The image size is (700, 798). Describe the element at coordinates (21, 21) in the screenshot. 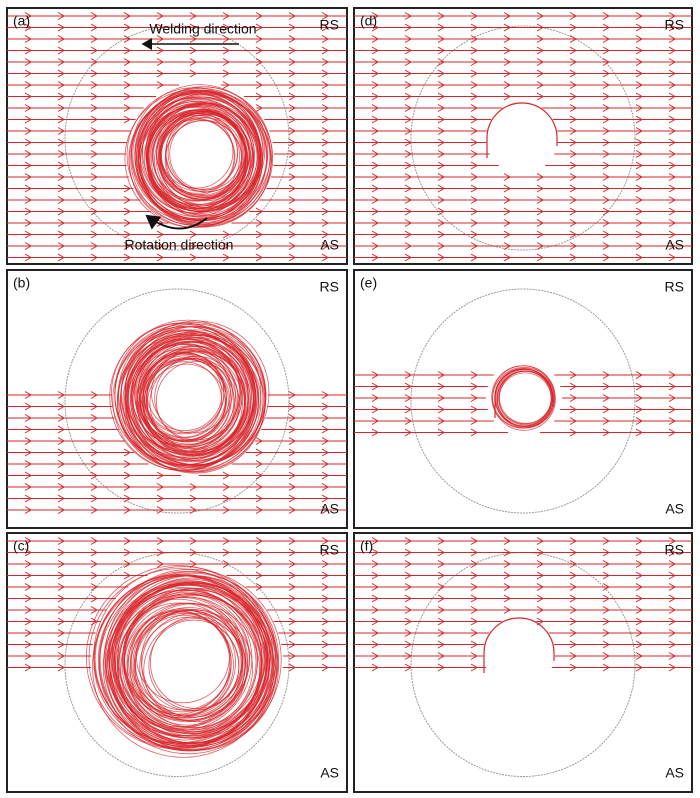

I see `panel-label: (a)` at that location.